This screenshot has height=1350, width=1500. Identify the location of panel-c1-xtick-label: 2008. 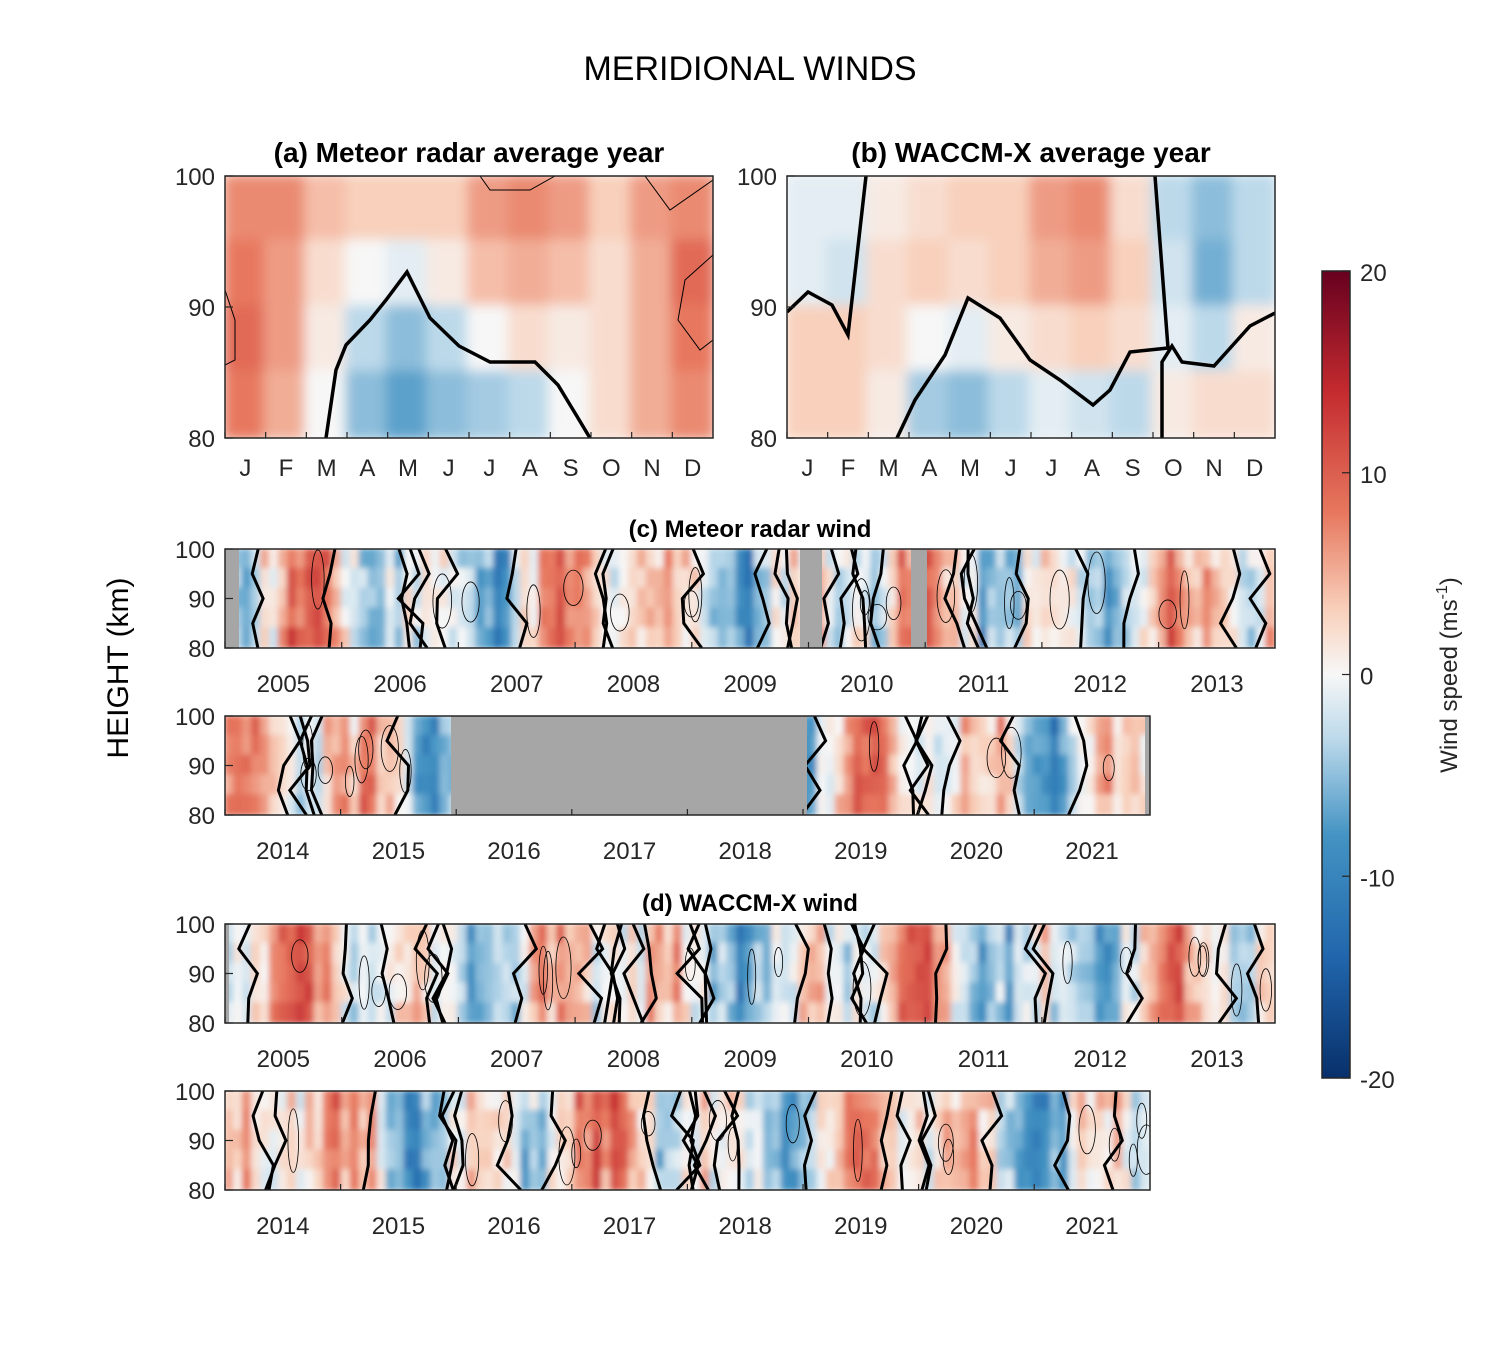
(633, 684).